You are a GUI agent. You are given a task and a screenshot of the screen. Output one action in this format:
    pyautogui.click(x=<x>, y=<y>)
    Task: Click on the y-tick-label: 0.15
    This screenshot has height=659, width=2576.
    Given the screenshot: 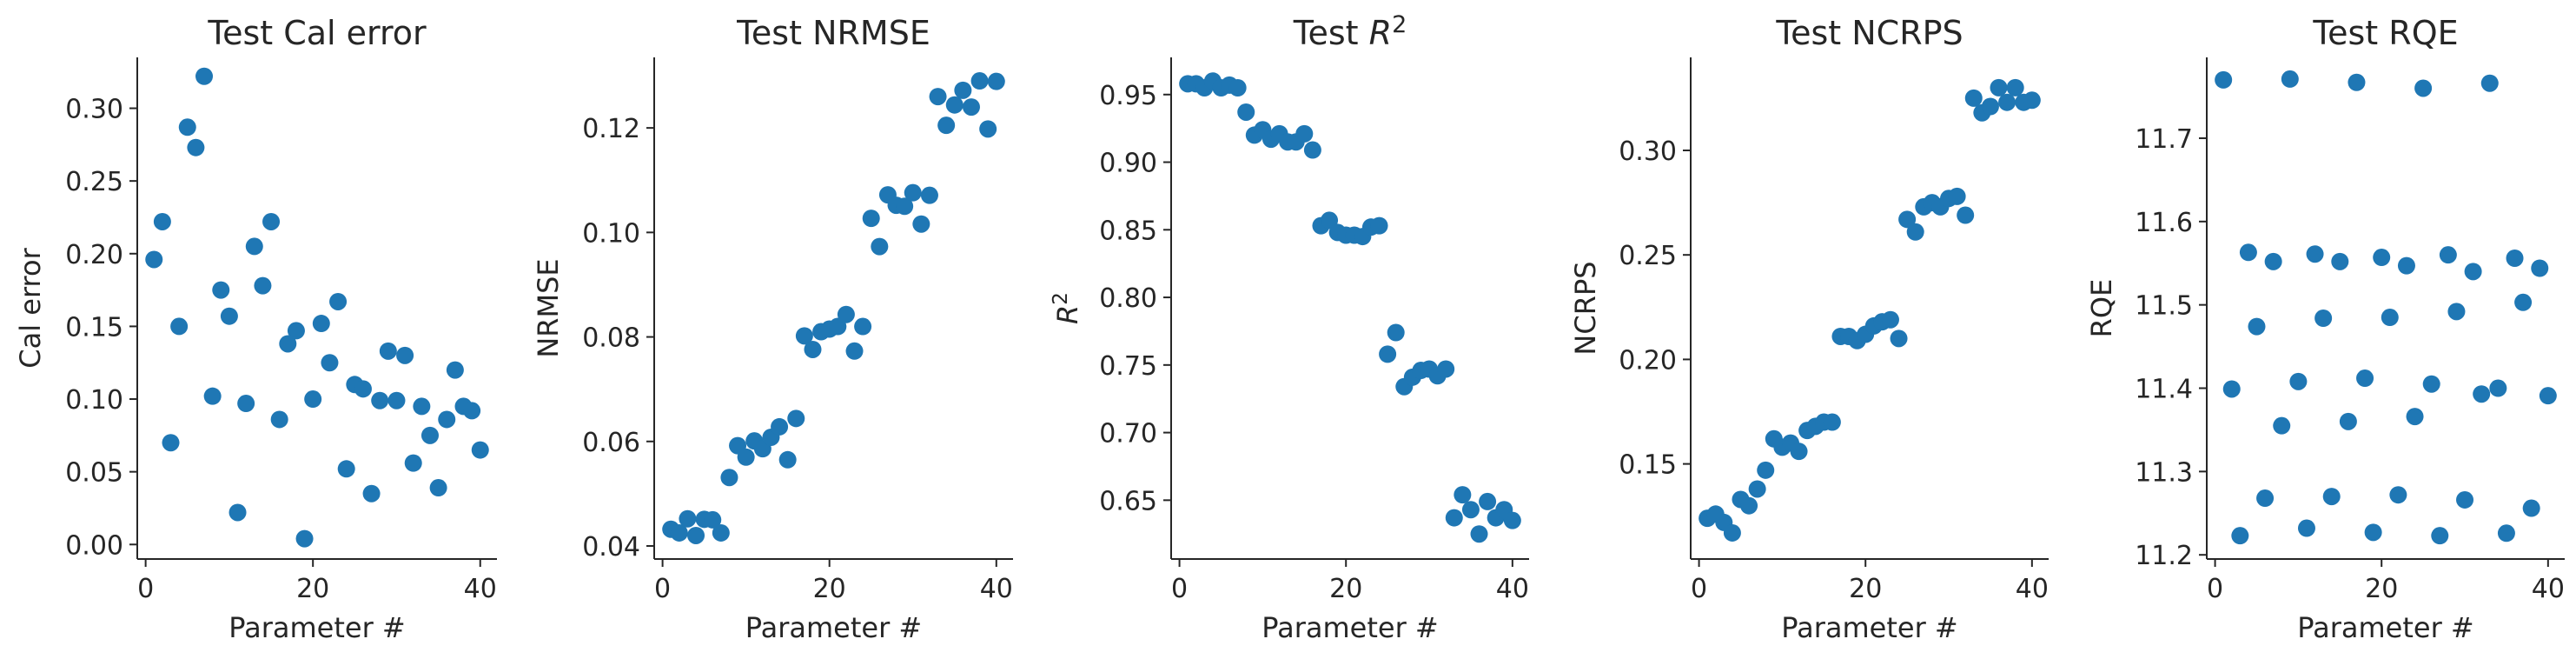 What is the action you would take?
    pyautogui.click(x=1648, y=465)
    